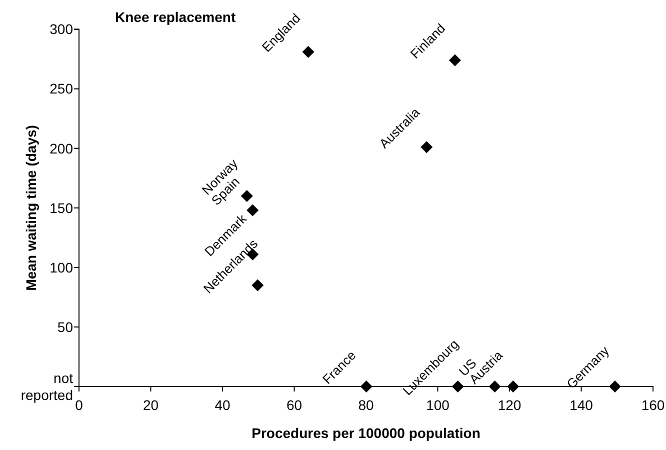  What do you see at coordinates (366, 433) in the screenshot?
I see `x-axis-title: Procedures per 100000 population` at bounding box center [366, 433].